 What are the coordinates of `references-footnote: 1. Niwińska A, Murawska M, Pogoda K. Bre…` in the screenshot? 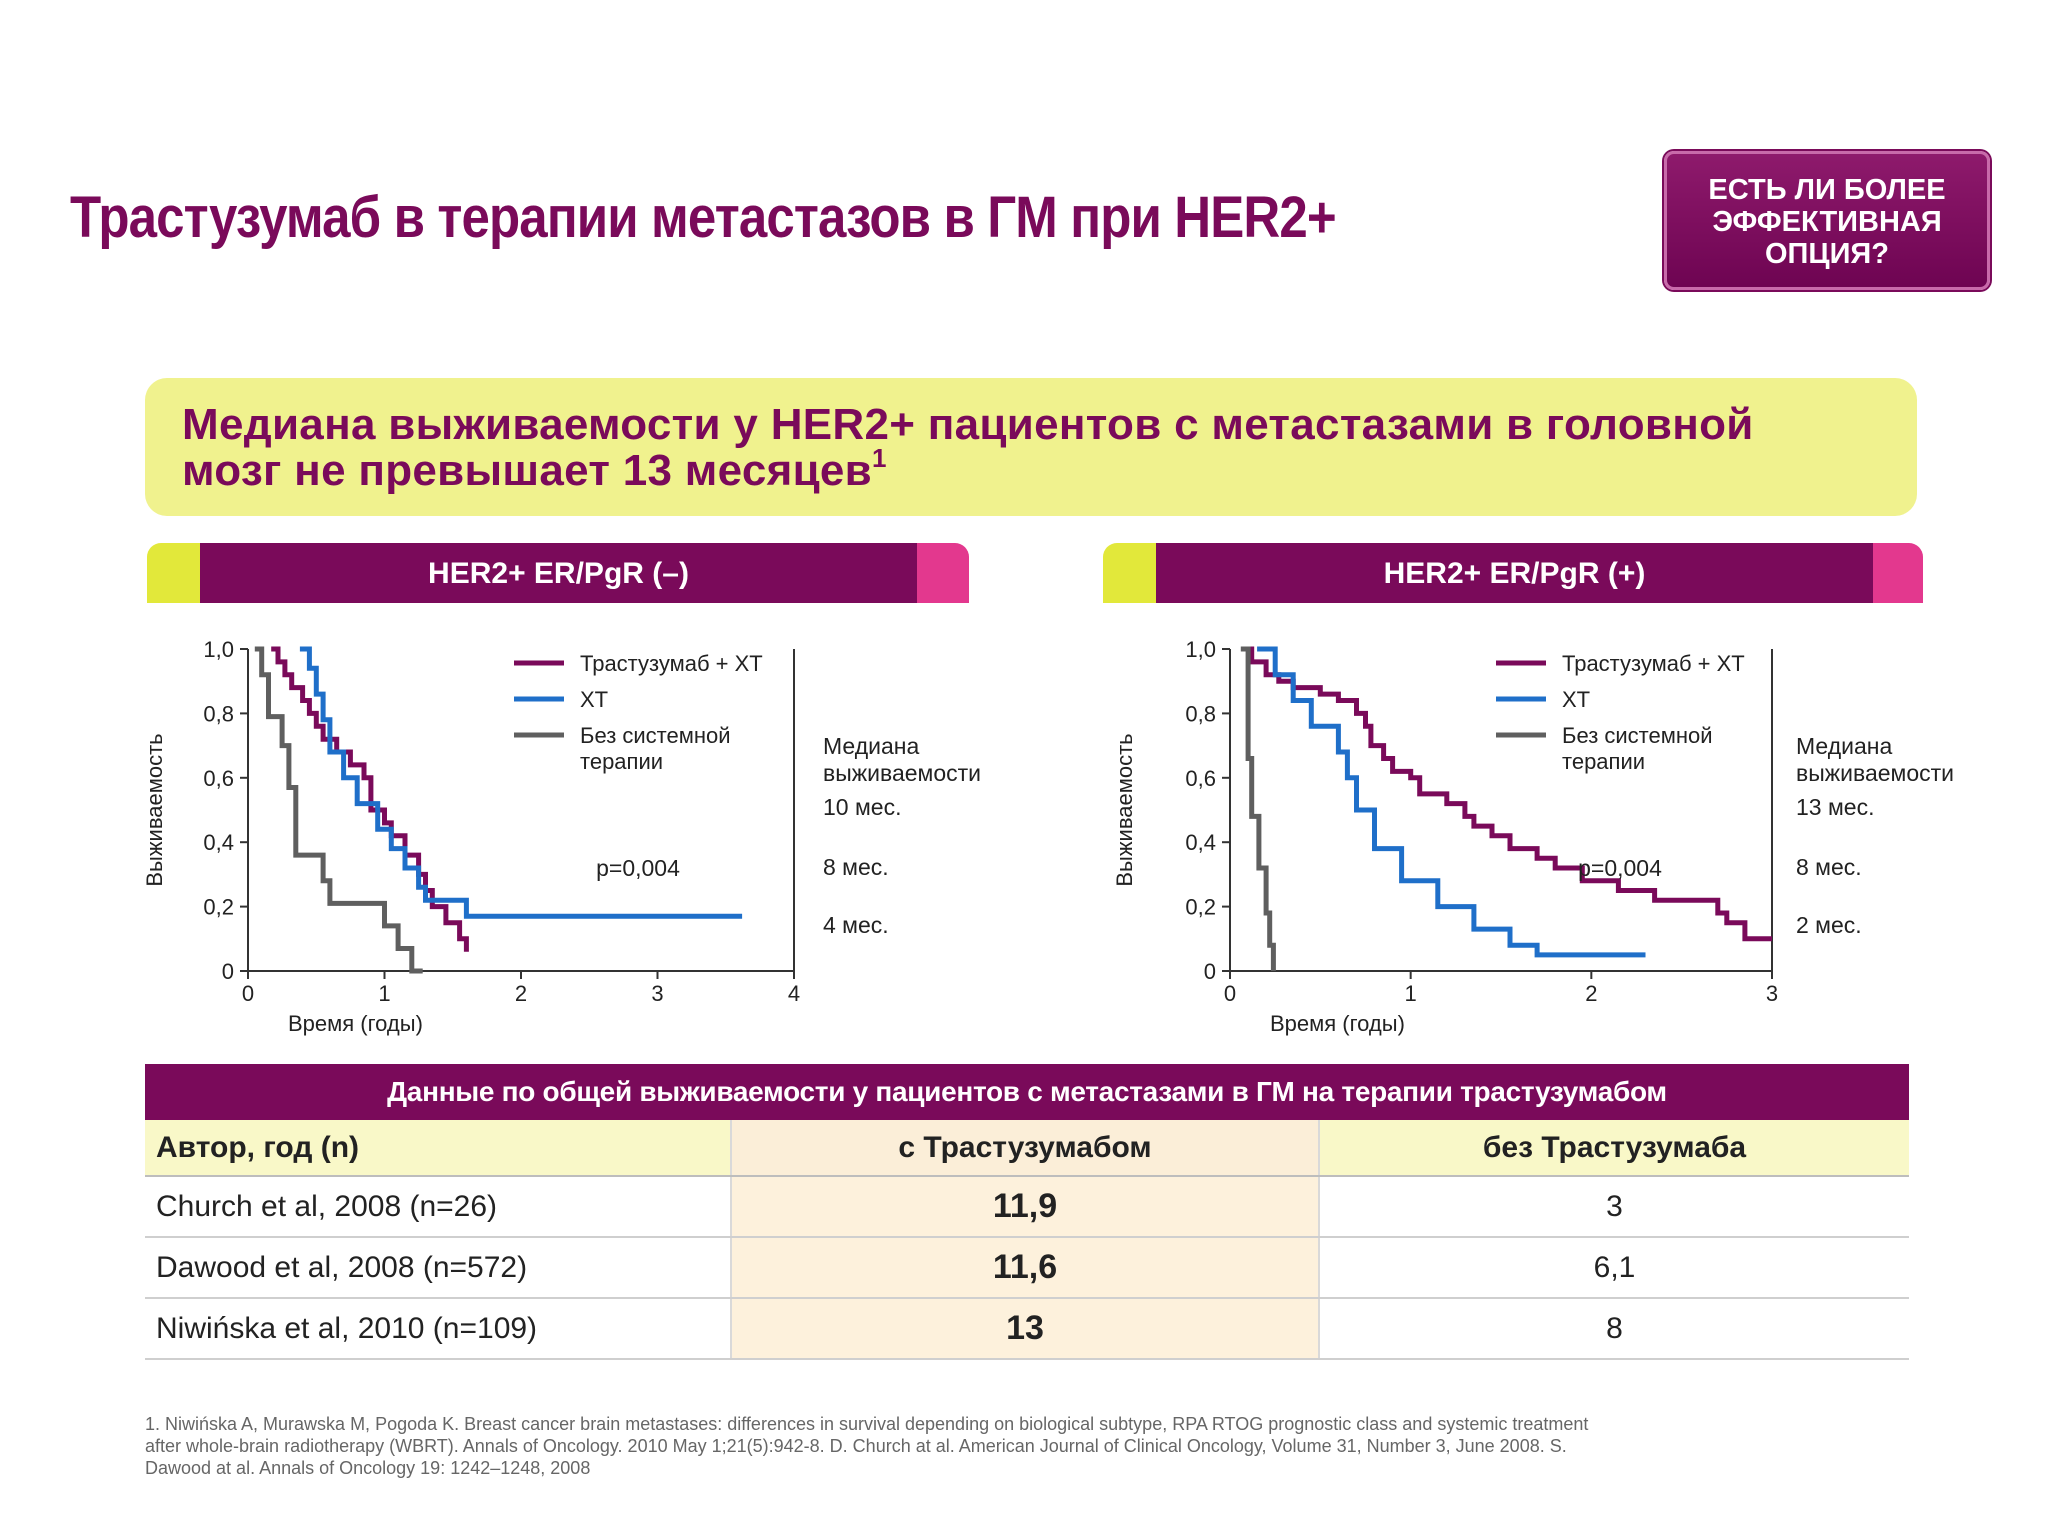 It's located at (867, 1446).